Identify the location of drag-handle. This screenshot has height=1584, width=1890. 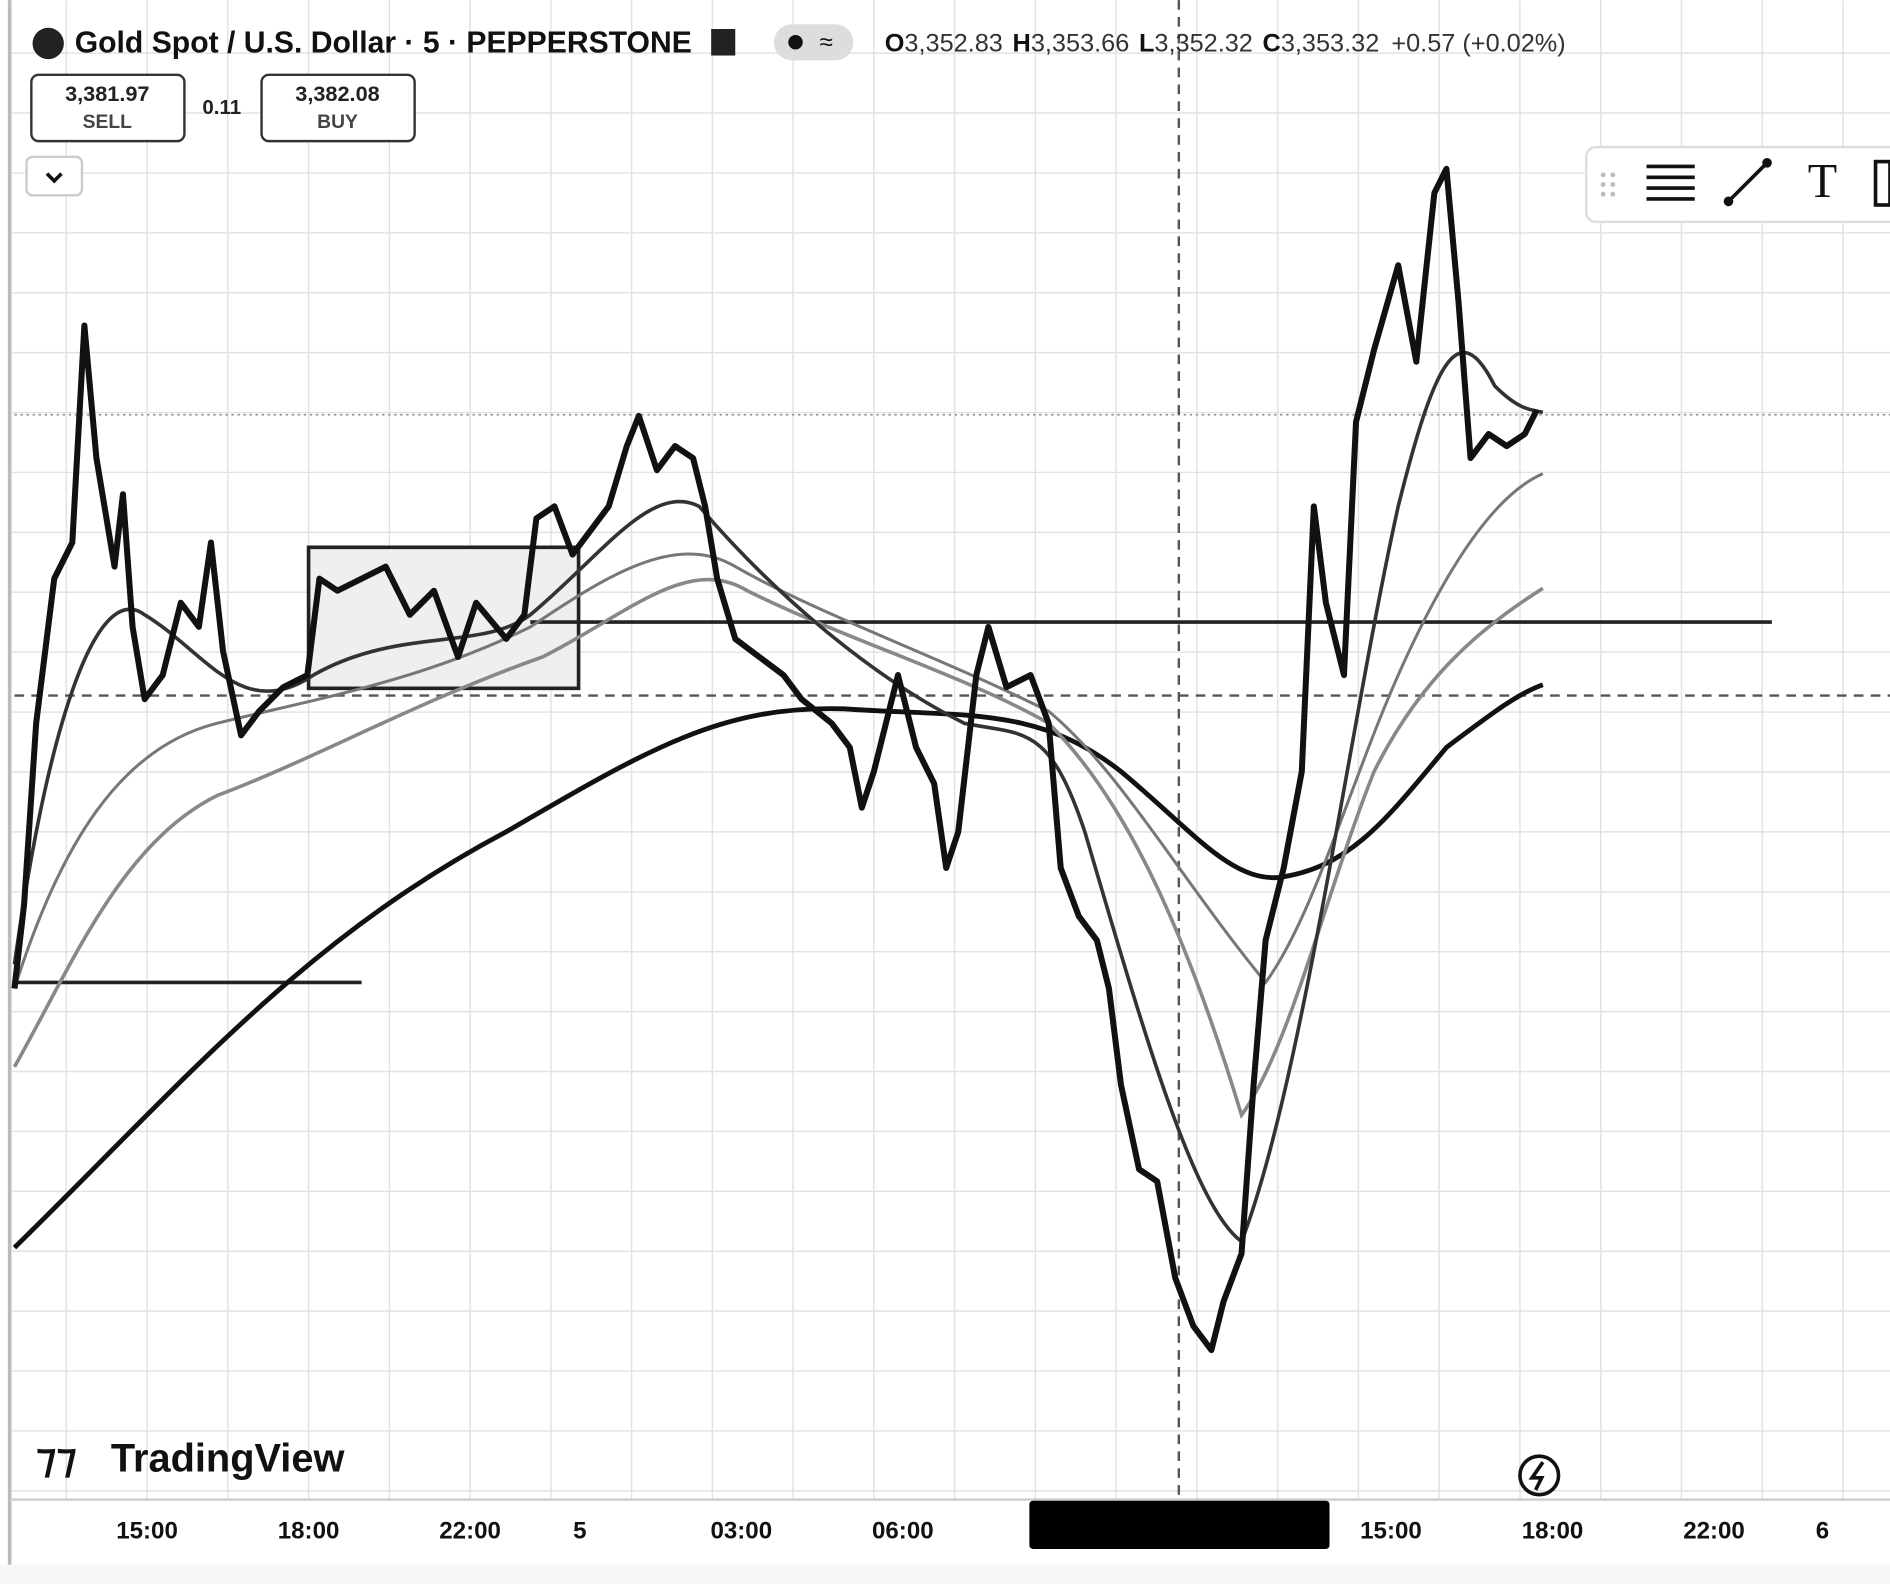
(1608, 184).